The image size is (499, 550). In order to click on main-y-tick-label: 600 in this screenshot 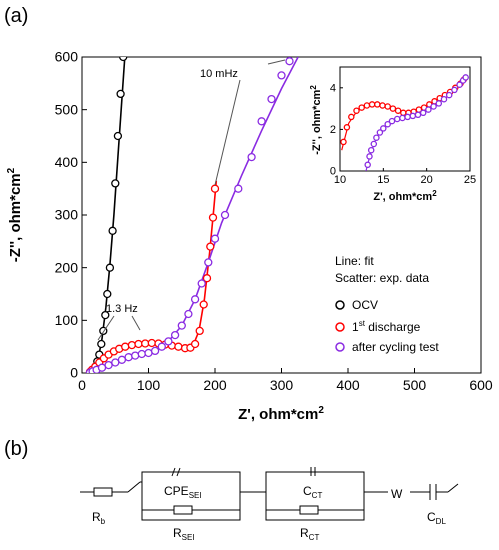, I will do `click(67, 57)`.